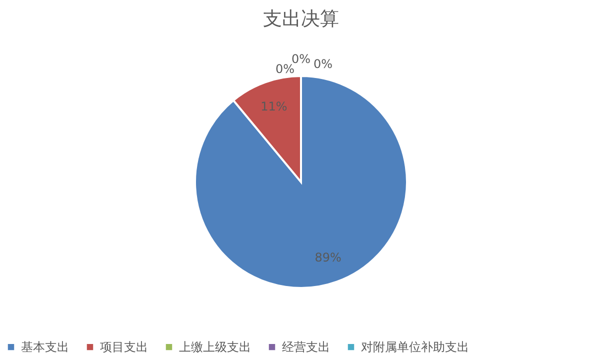  Describe the element at coordinates (301, 19) in the screenshot. I see `chart-title: 支出决算` at that location.